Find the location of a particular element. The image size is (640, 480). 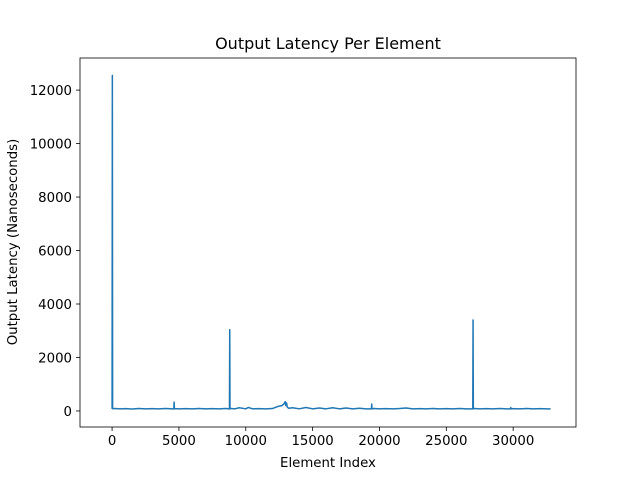

y-axis: 0 2000 4000 6000 8000 10000 12000 is located at coordinates (55, 252).